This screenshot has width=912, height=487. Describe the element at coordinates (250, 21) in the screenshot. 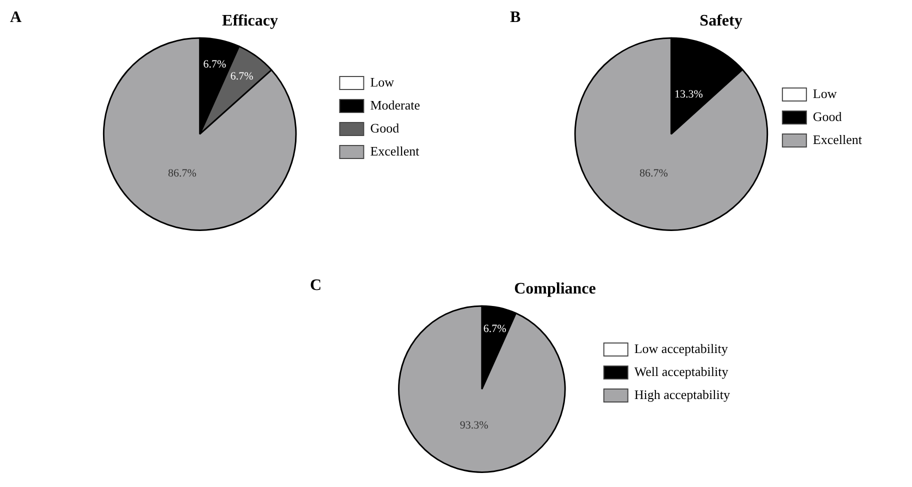

I see `chart-title: Efficacy` at that location.